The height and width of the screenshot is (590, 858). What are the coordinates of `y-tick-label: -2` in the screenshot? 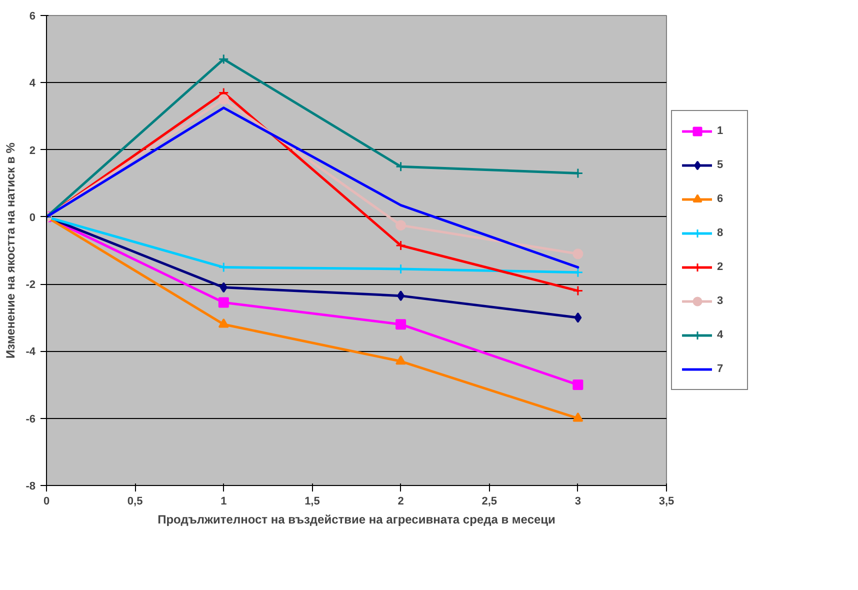 It's located at (31, 285).